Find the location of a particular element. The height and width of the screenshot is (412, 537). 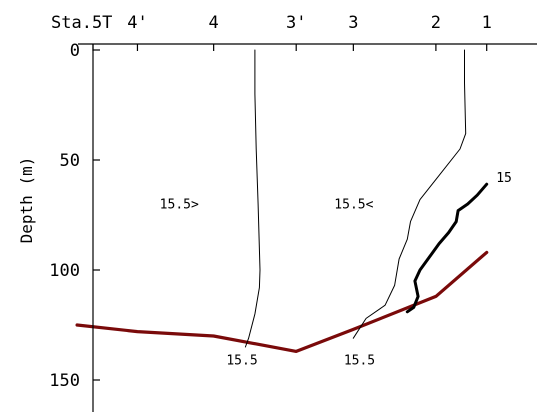

depth-tick-label: 0 is located at coordinates (75, 51).